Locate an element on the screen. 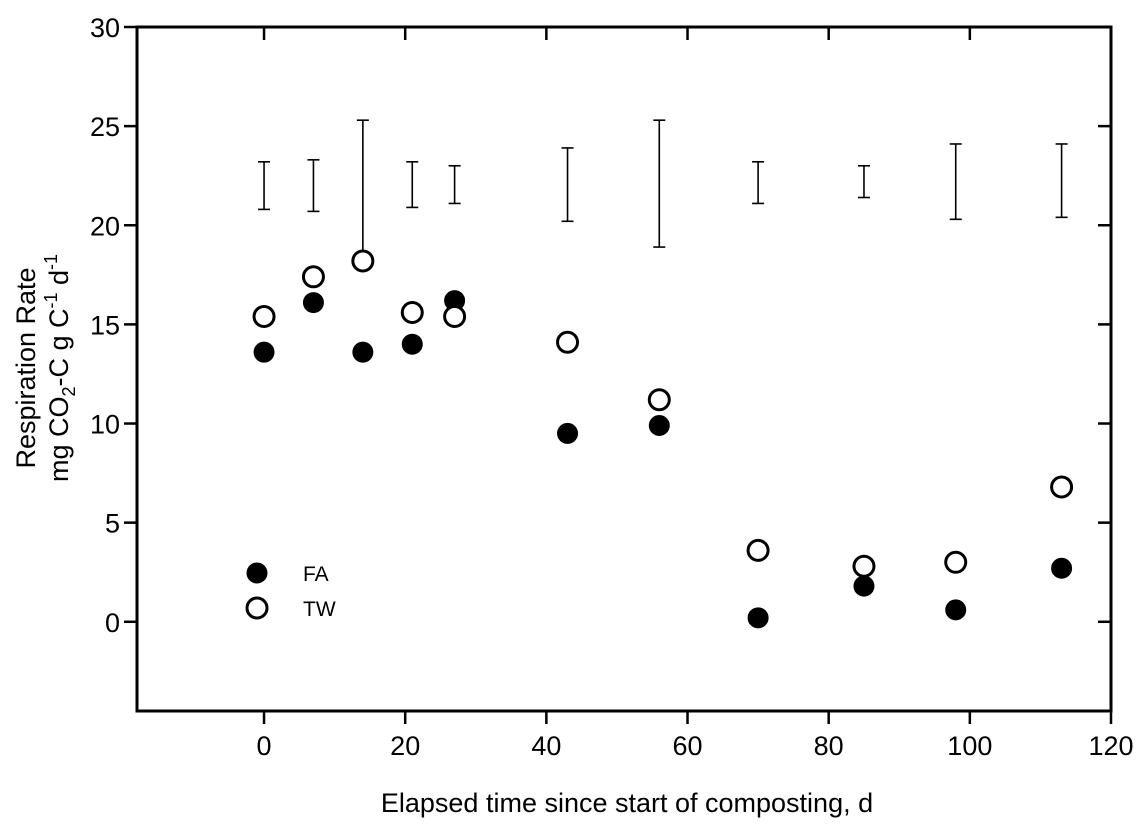  x-tick-label: 20 is located at coordinates (405, 746).